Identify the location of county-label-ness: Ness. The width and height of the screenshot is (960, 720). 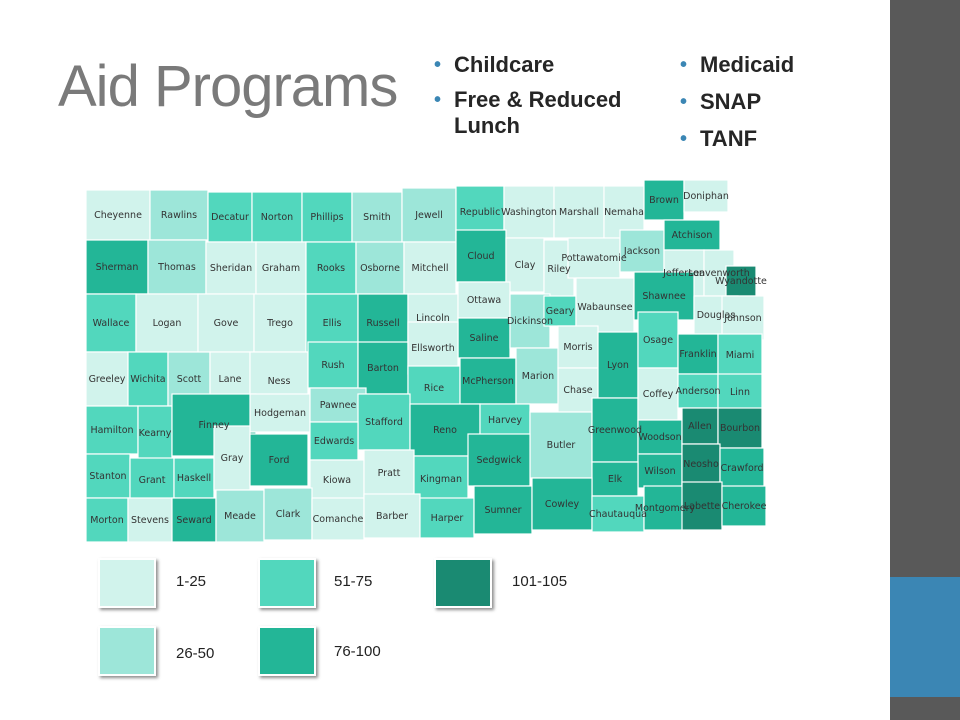
(279, 381).